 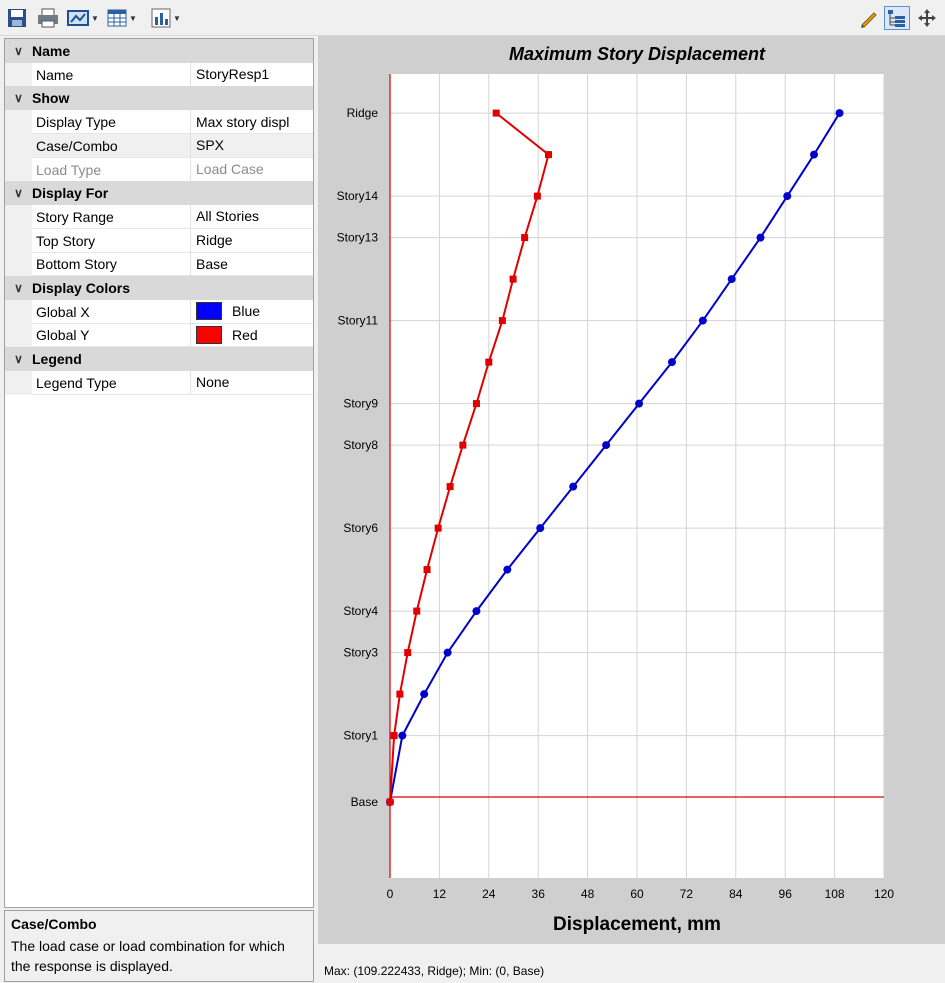 What do you see at coordinates (111, 264) in the screenshot?
I see `property-name: Bottom Story` at bounding box center [111, 264].